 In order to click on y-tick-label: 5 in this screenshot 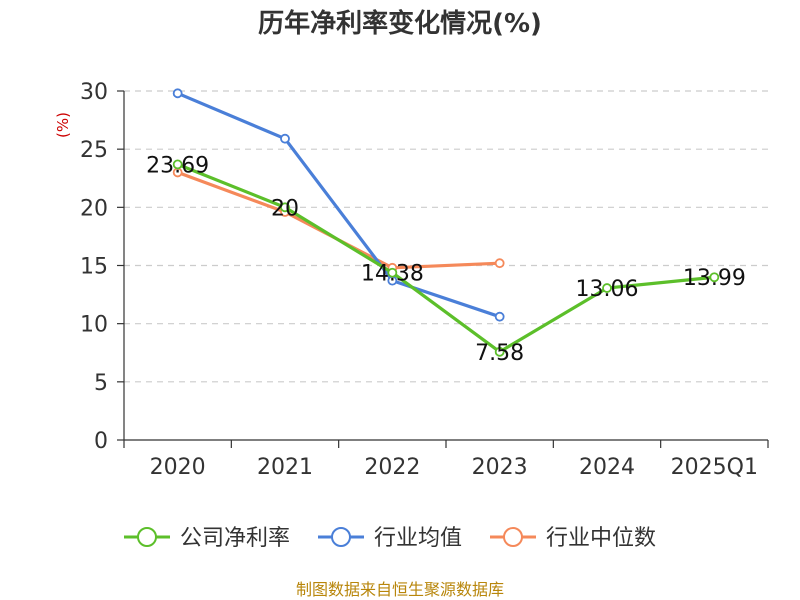, I will do `click(101, 383)`.